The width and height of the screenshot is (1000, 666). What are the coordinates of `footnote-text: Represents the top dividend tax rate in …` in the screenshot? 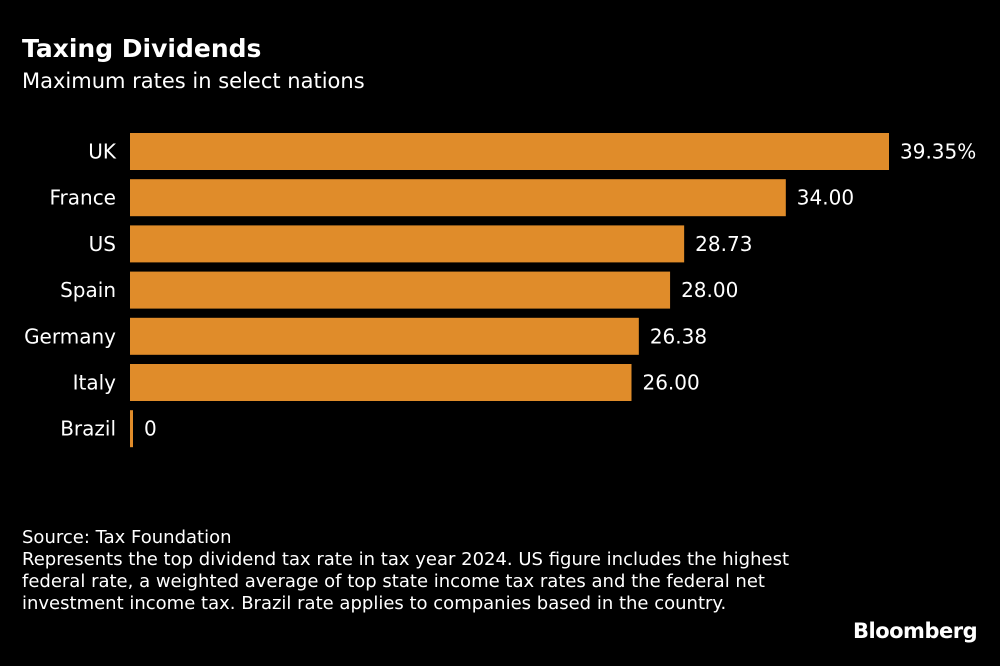 It's located at (406, 581).